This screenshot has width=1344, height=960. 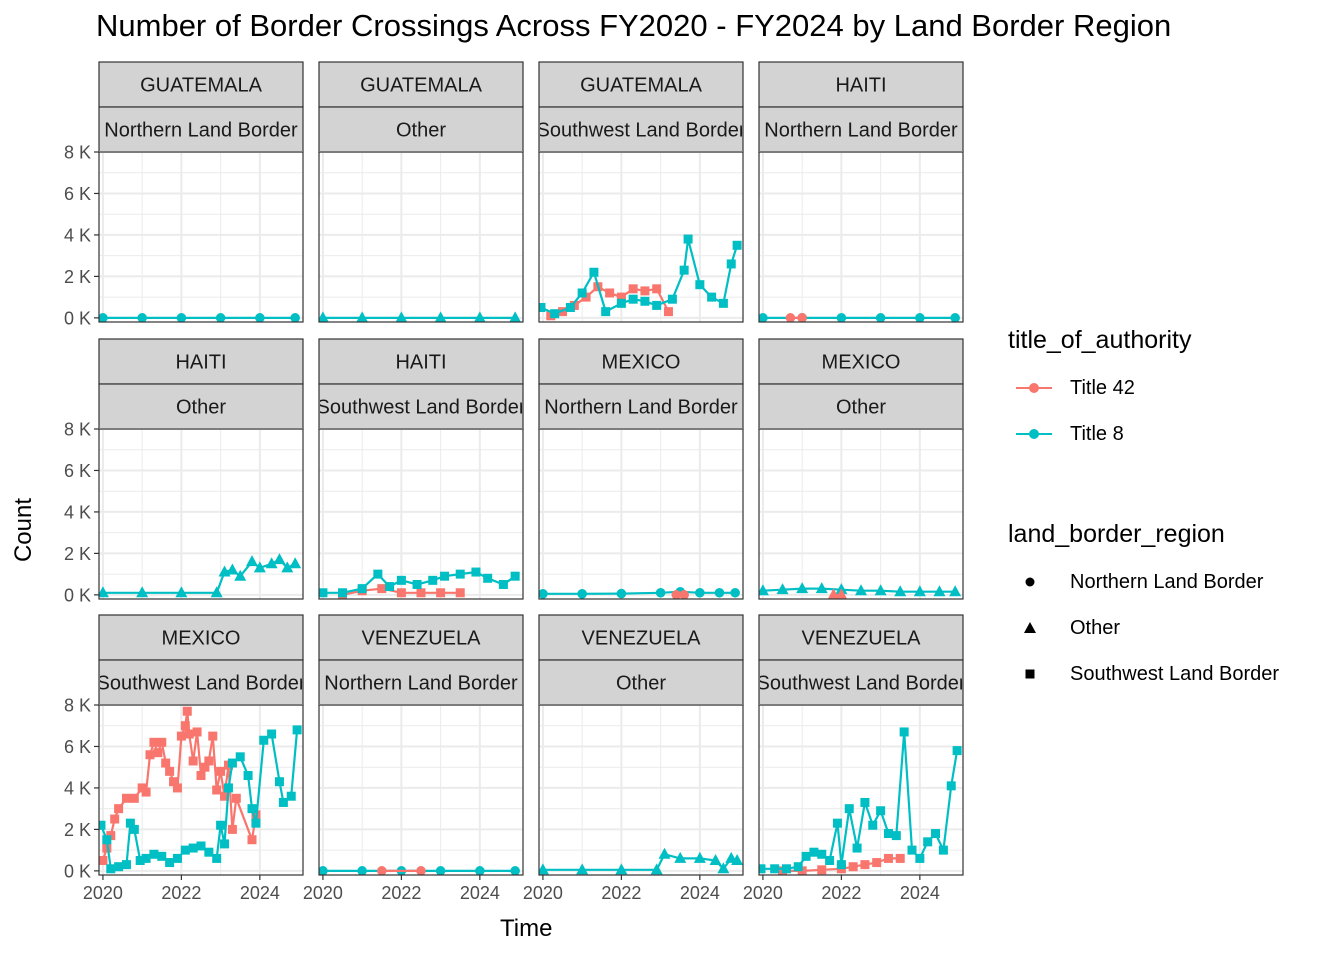 What do you see at coordinates (421, 192) in the screenshot?
I see `facet-panel: GUATEMALA Other` at bounding box center [421, 192].